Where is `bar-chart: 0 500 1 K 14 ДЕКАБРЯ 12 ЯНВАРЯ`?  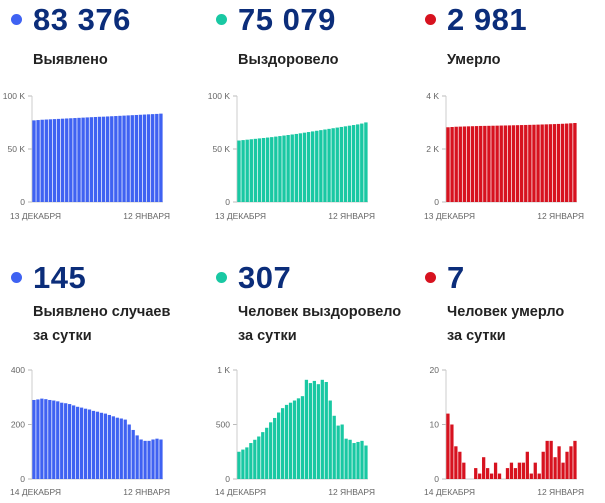 bar-chart: 0 500 1 K 14 ДЕКАБРЯ 12 ЯНВАРЯ is located at coordinates (295, 431).